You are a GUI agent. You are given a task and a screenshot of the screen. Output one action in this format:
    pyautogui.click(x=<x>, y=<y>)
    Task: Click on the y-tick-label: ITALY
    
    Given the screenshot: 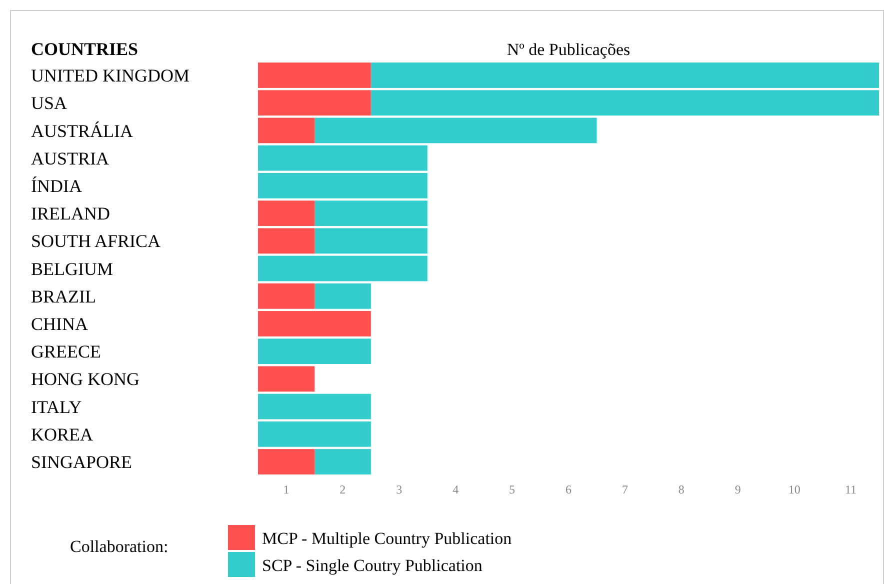 What is the action you would take?
    pyautogui.click(x=56, y=406)
    